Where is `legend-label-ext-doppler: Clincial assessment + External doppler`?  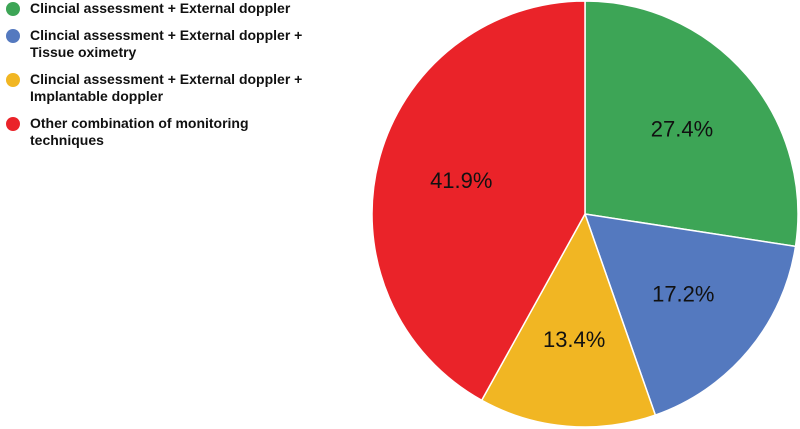 legend-label-ext-doppler: Clincial assessment + External doppler is located at coordinates (160, 8).